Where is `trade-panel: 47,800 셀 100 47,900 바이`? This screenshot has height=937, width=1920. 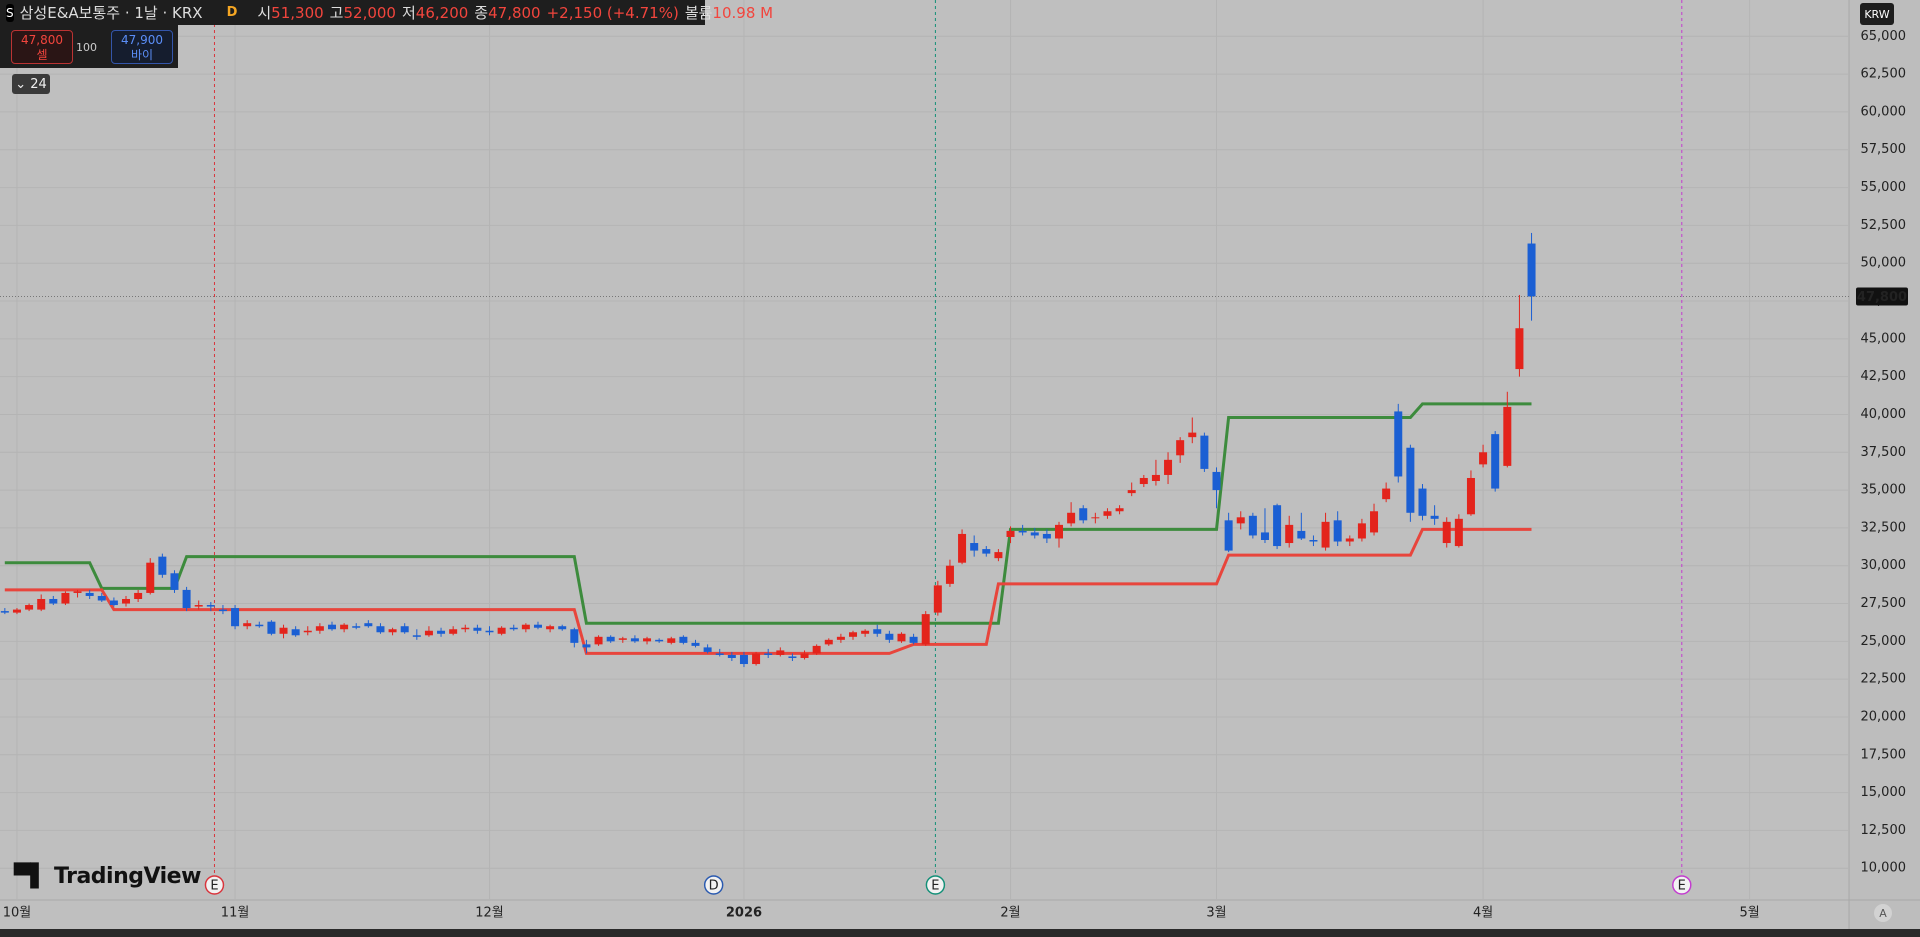
trade-panel: 47,800 셀 100 47,900 바이 is located at coordinates (89, 46).